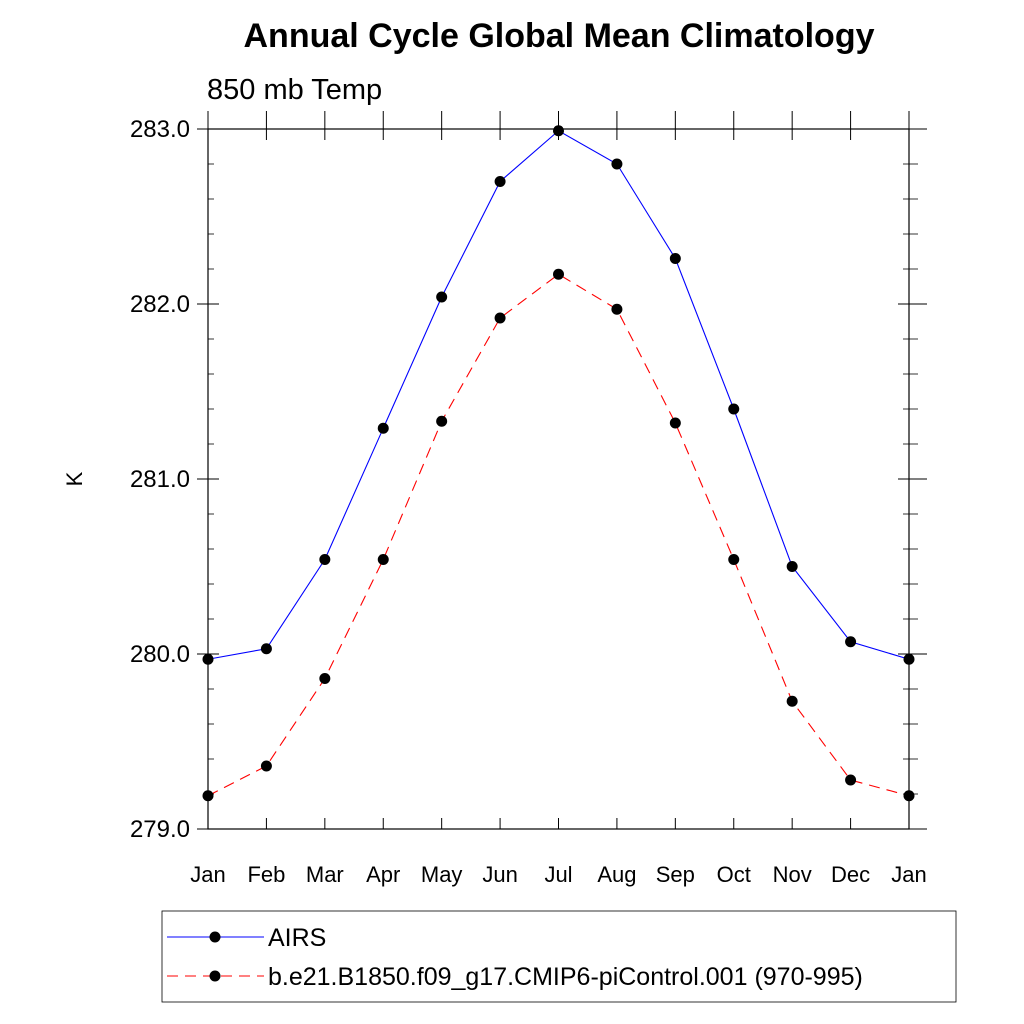  I want to click on y-tick-label: 282.0, so click(160, 304).